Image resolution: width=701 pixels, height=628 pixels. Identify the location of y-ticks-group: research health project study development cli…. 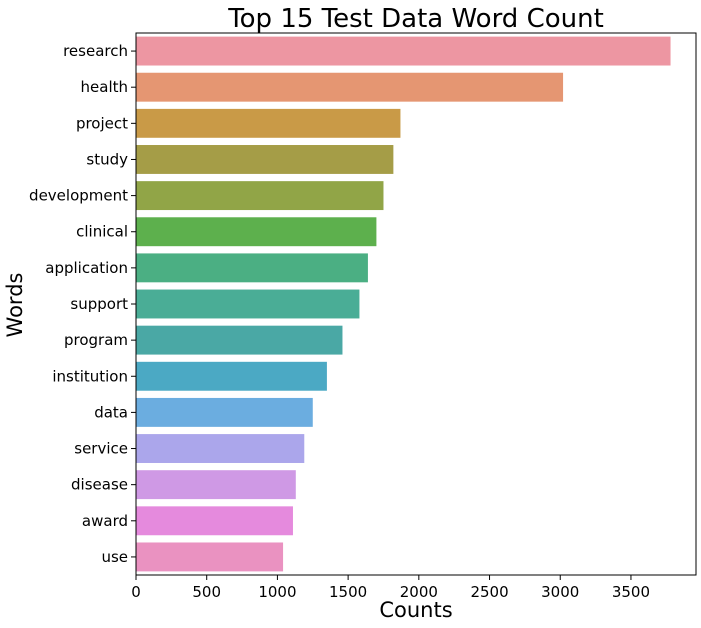
(82, 304).